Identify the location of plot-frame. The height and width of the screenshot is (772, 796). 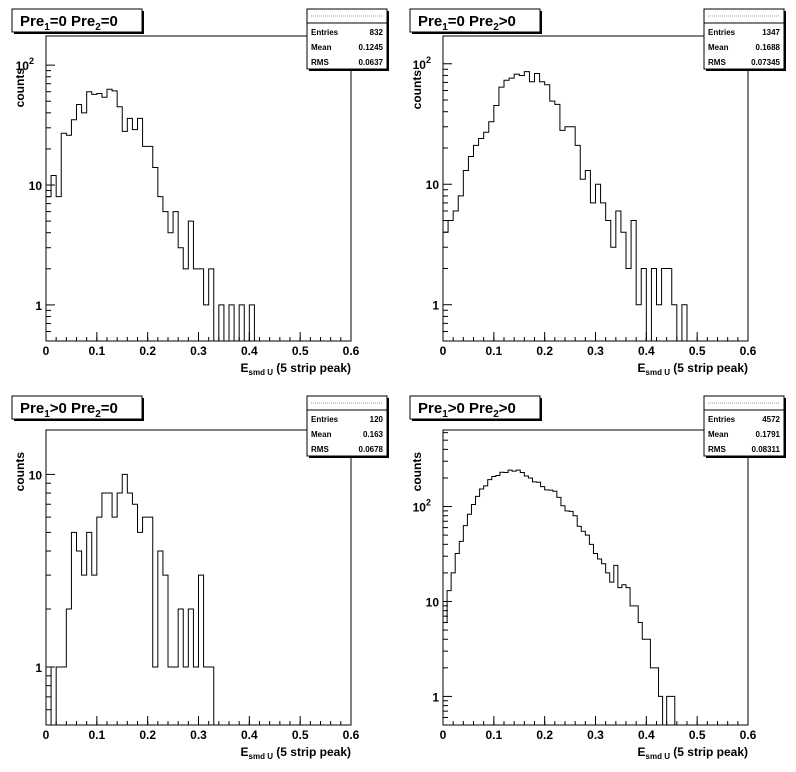
(595, 577).